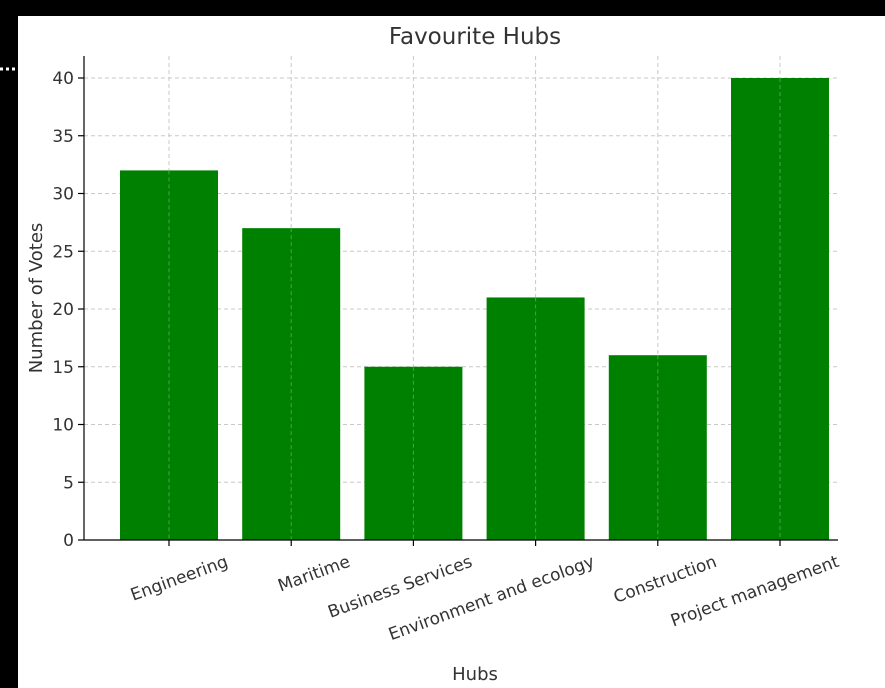 The height and width of the screenshot is (688, 885). Describe the element at coordinates (63, 195) in the screenshot. I see `y-tick-label: 30` at that location.